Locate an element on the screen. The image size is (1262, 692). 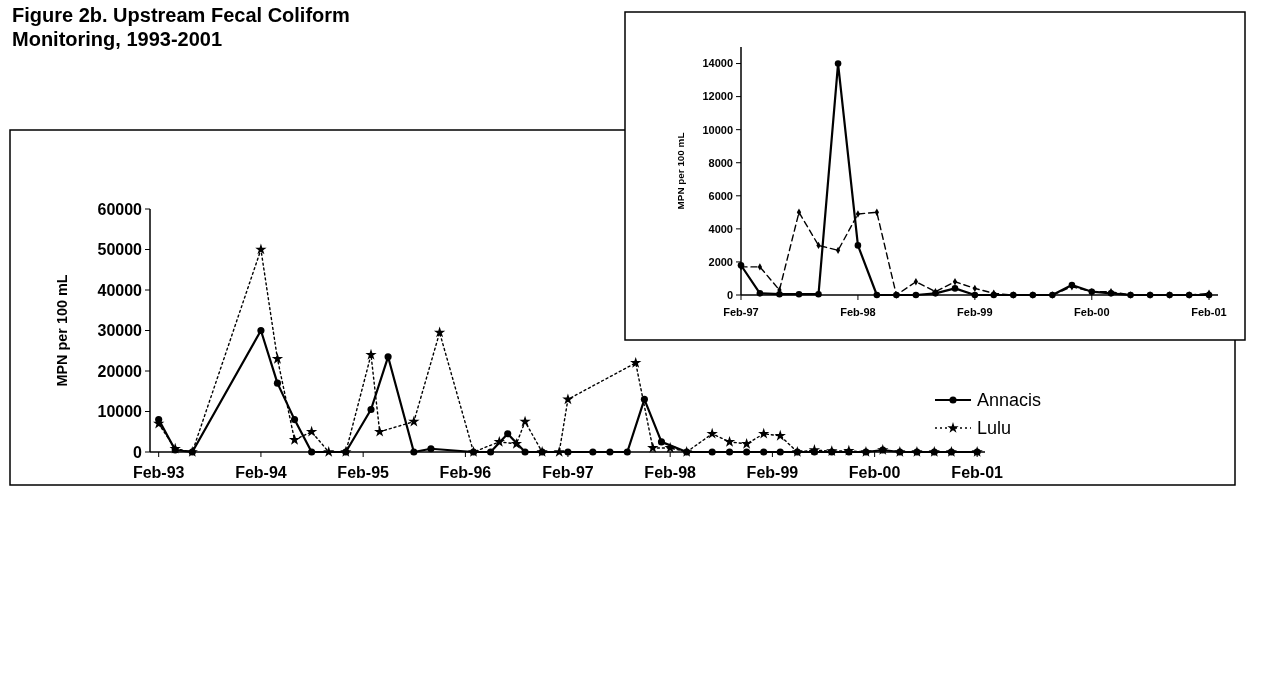
y-tick-label: 4000 is located at coordinates (720, 228).